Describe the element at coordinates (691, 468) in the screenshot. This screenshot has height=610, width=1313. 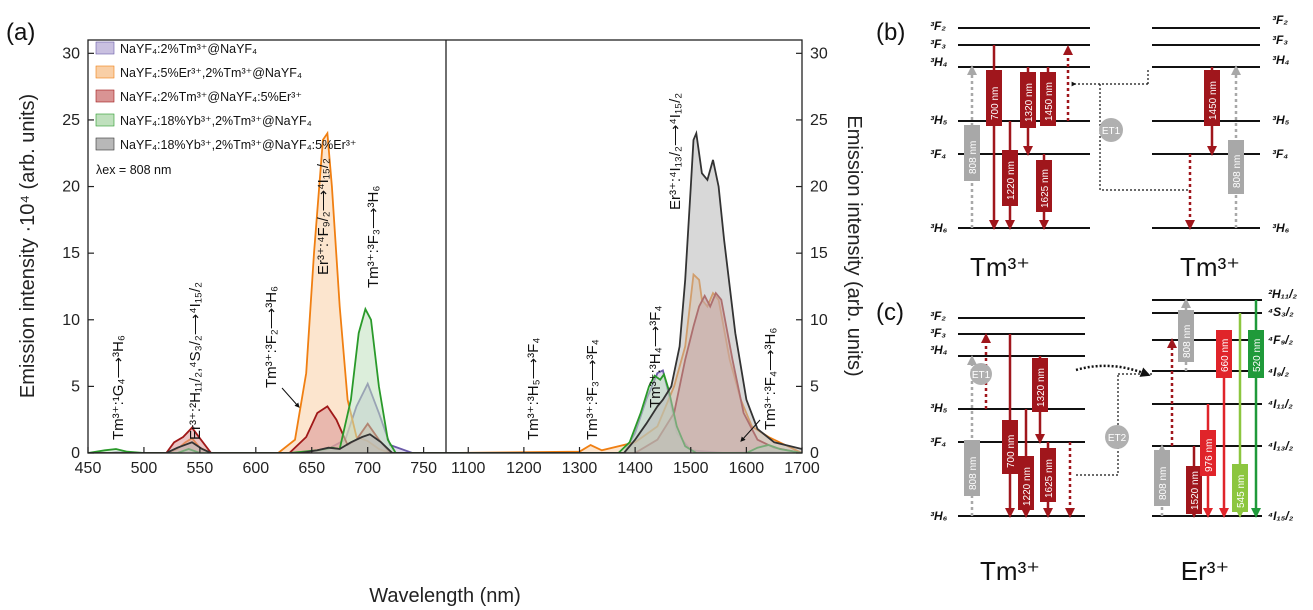
I see `x-tick-label-right-4: 1500` at that location.